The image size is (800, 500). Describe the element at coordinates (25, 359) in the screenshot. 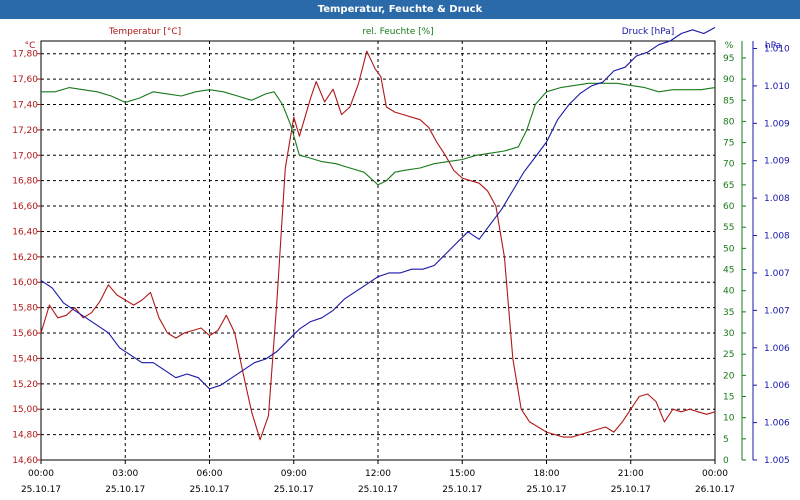

I see `y-left-tick-label: 15,40` at that location.